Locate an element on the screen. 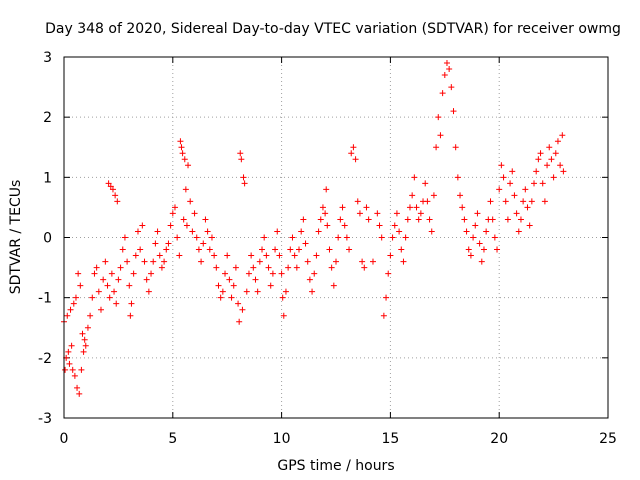 This screenshot has width=640, height=480. y-tick-label: -3 is located at coordinates (45, 419).